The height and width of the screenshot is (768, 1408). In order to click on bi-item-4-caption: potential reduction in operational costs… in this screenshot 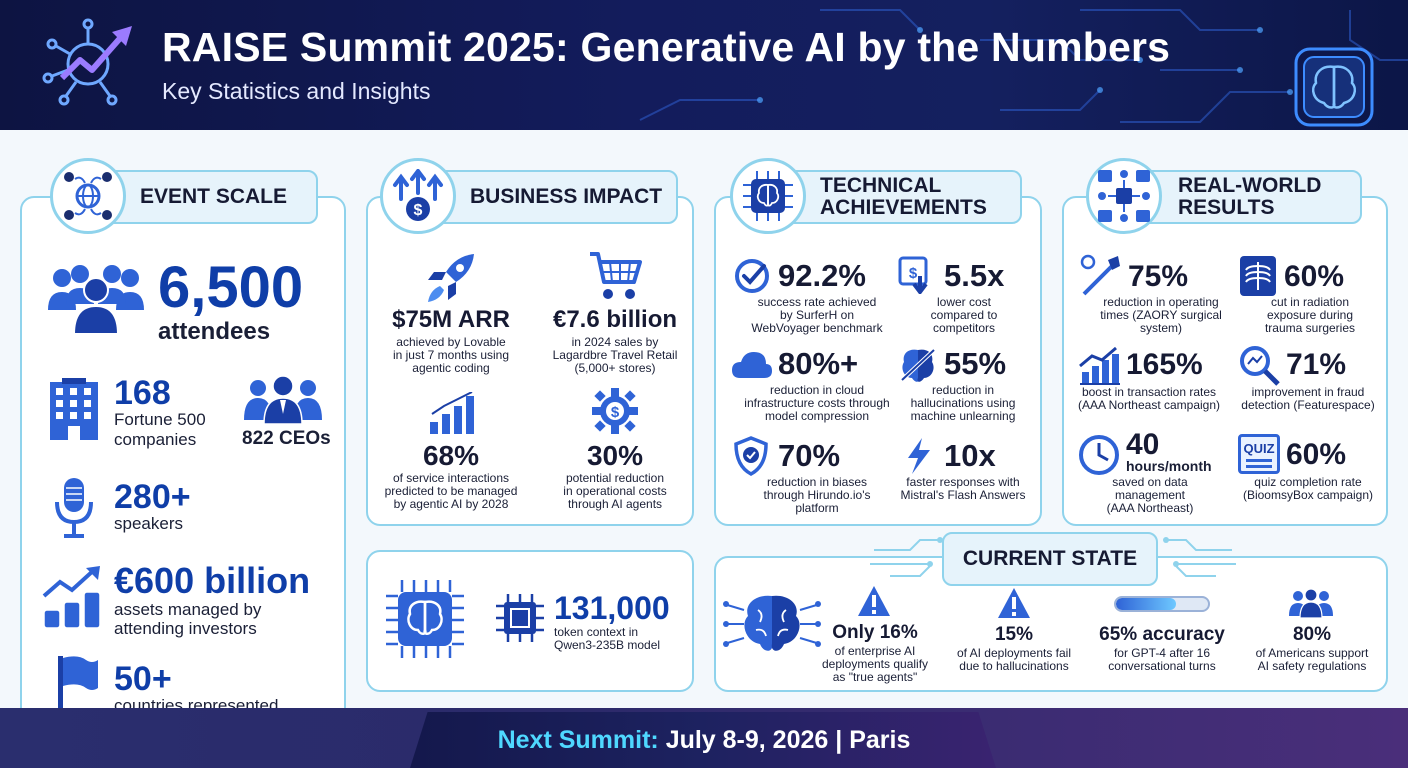, I will do `click(615, 491)`.